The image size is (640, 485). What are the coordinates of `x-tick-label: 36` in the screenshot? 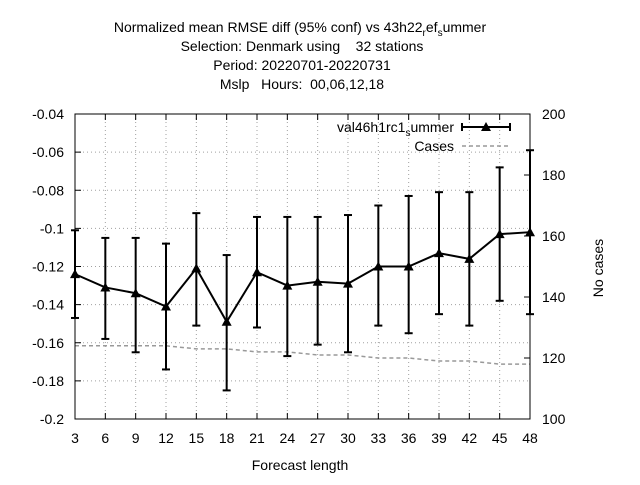 It's located at (409, 438).